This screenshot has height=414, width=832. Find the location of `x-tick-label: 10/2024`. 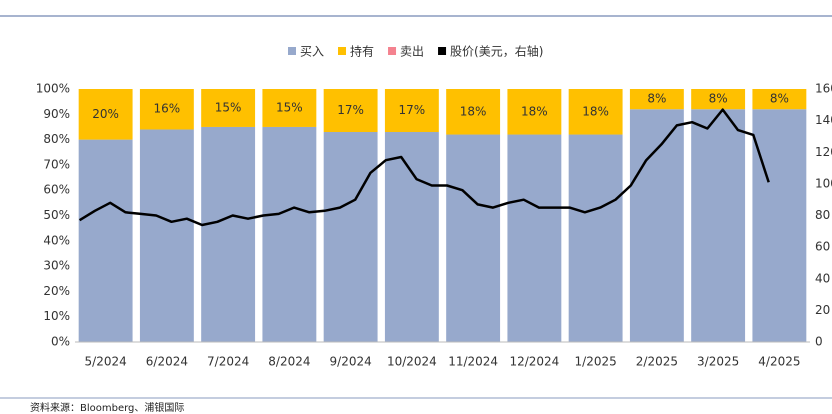

x-tick-label: 10/2024 is located at coordinates (412, 362).